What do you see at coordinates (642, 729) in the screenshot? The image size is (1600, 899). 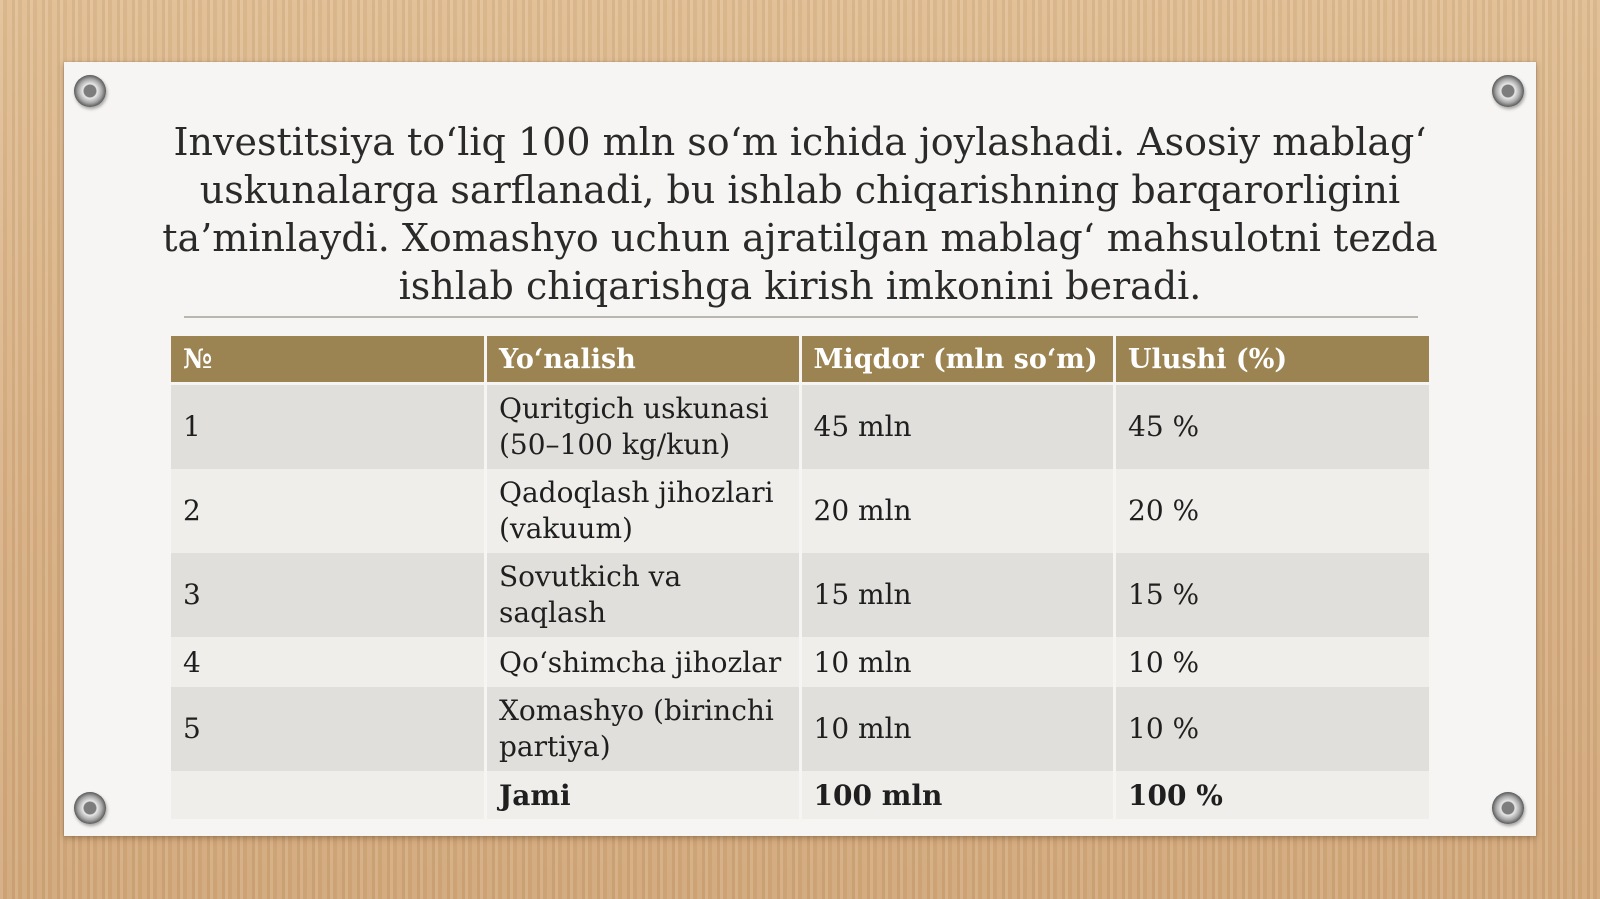 I see `cell-direction: Xomashyo (birinchi partiya)` at bounding box center [642, 729].